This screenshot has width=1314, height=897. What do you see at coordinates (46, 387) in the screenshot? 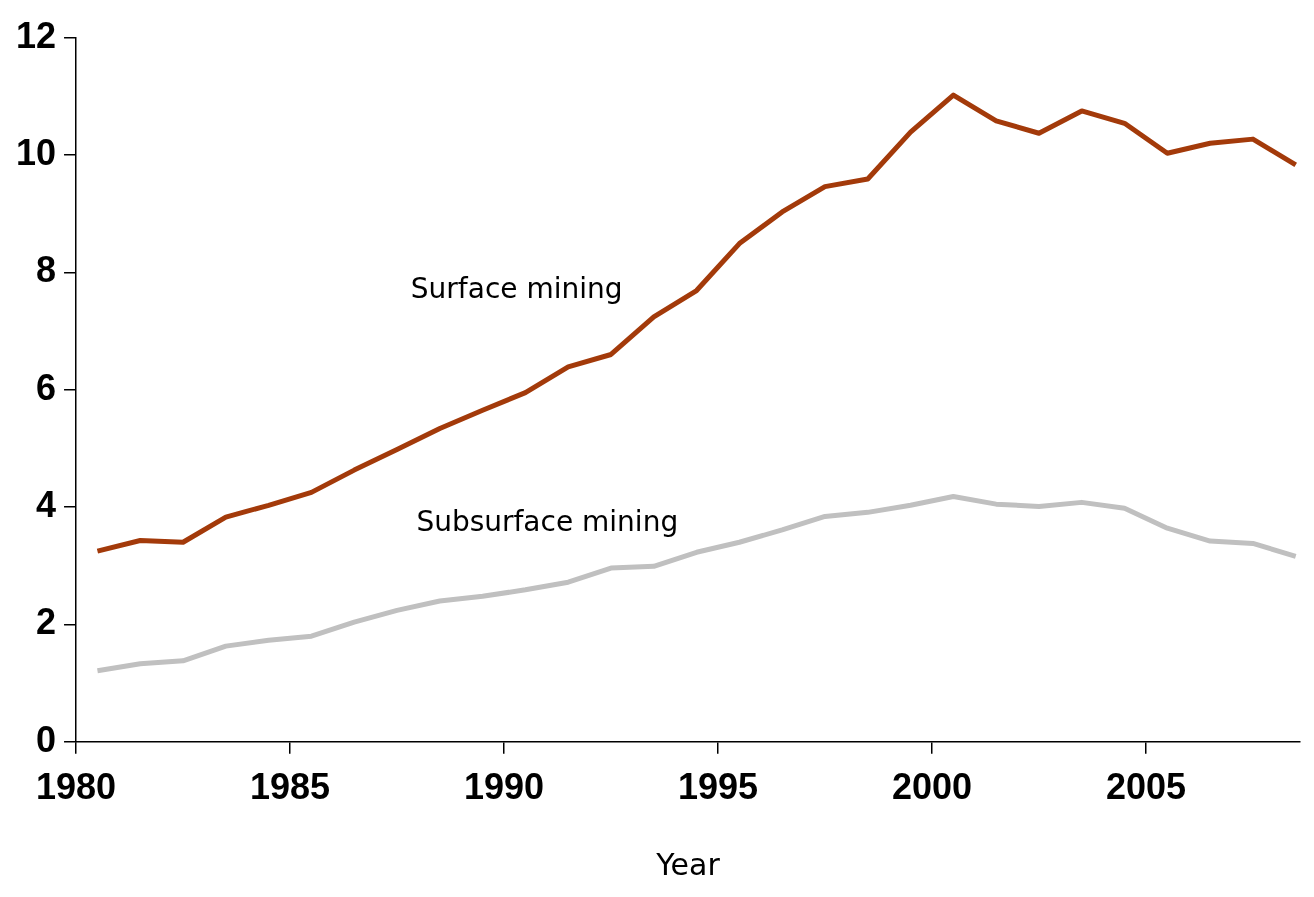
I see `y-tick-label: 6` at bounding box center [46, 387].